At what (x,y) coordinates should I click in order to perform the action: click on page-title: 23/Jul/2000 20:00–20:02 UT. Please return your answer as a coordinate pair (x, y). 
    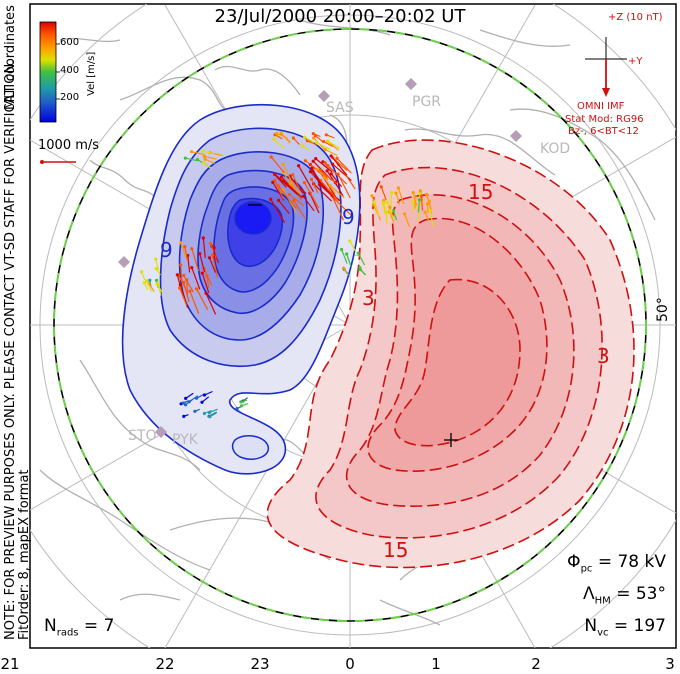
    Looking at the image, I should click on (340, 16).